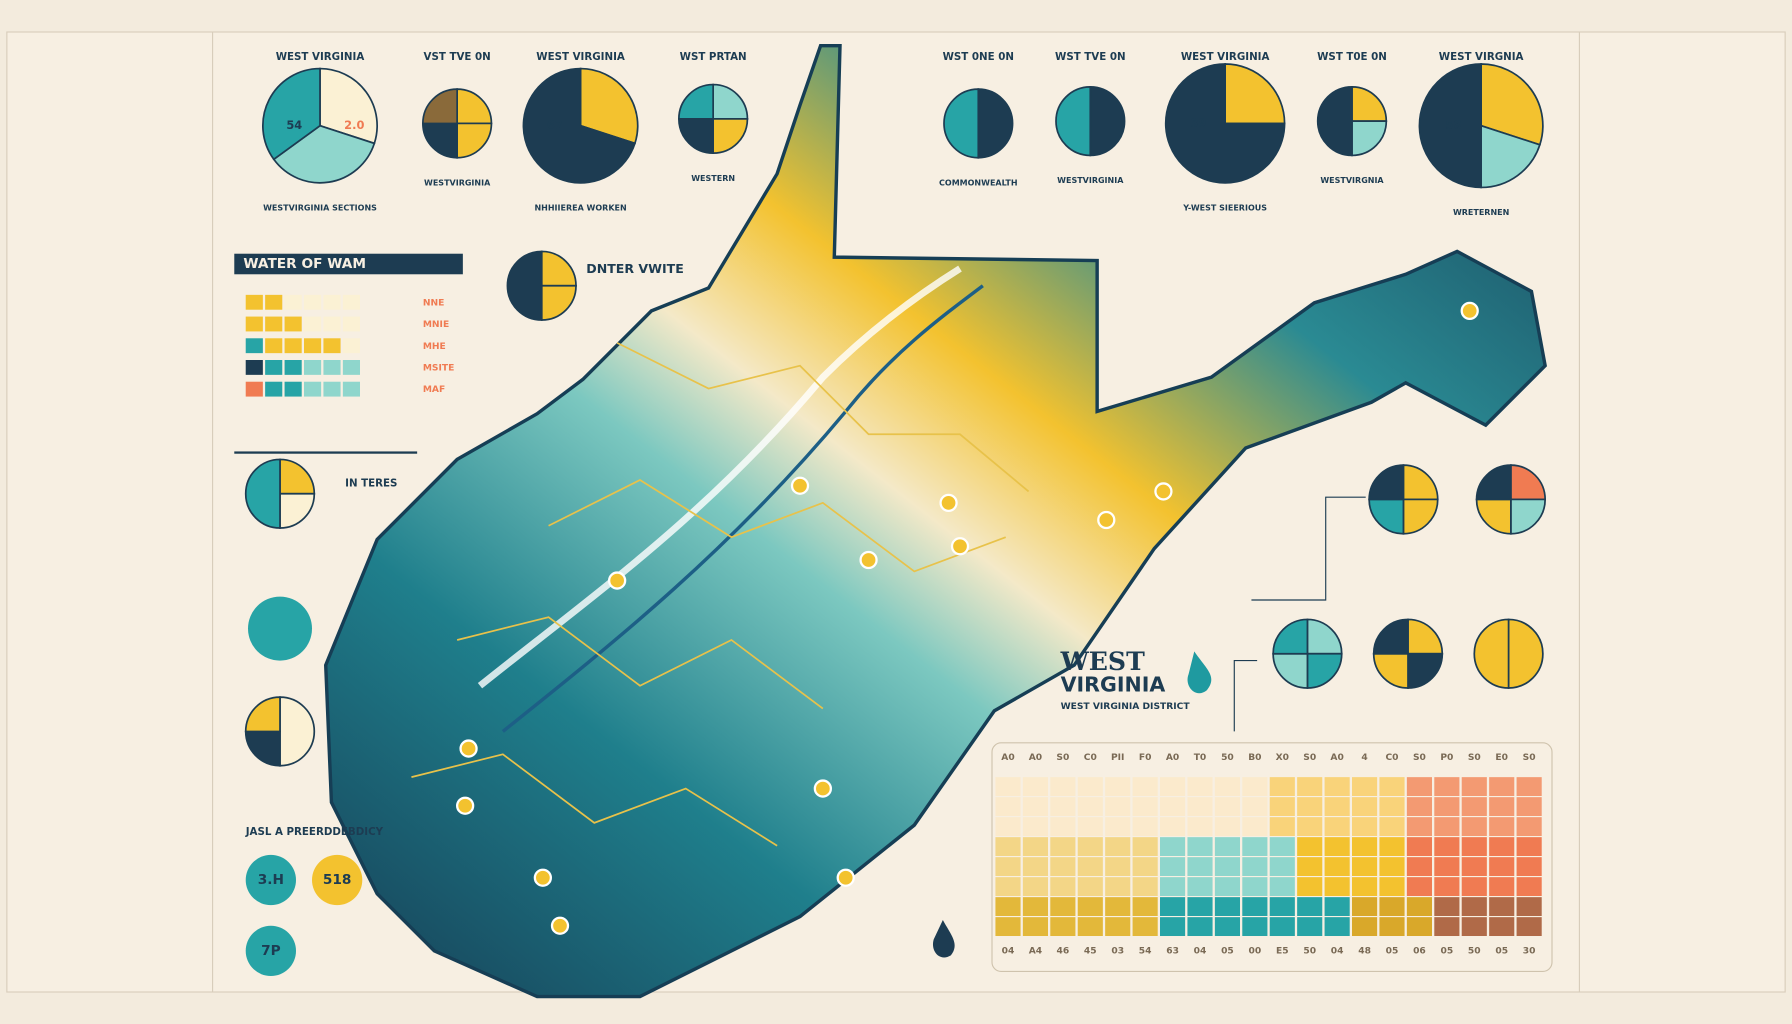 Image resolution: width=1792 pixels, height=1024 pixels. What do you see at coordinates (1481, 212) in the screenshot?
I see `pie-caption: WRETERNEN` at bounding box center [1481, 212].